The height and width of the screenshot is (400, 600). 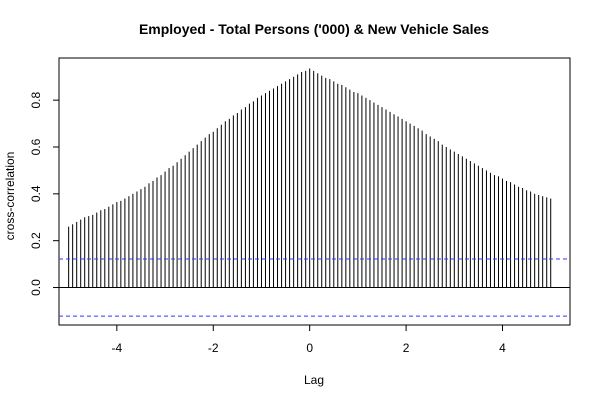 What do you see at coordinates (36, 193) in the screenshot?
I see `y-tick-label: 0.4` at bounding box center [36, 193].